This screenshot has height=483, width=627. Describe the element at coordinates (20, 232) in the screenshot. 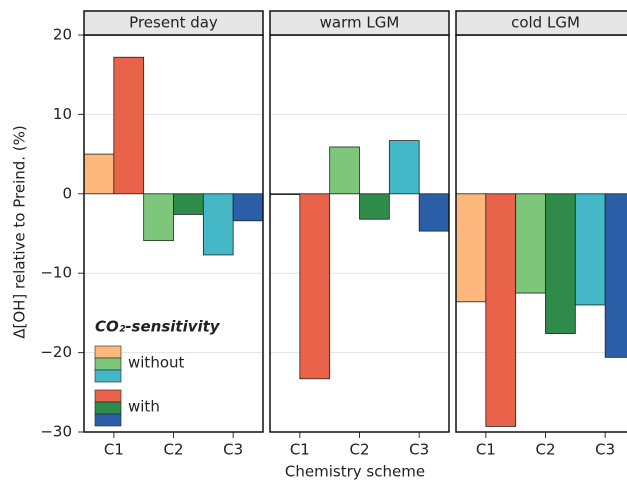

I see `y-axis-label: Δ[OH] relative to Preind. (%)` at that location.